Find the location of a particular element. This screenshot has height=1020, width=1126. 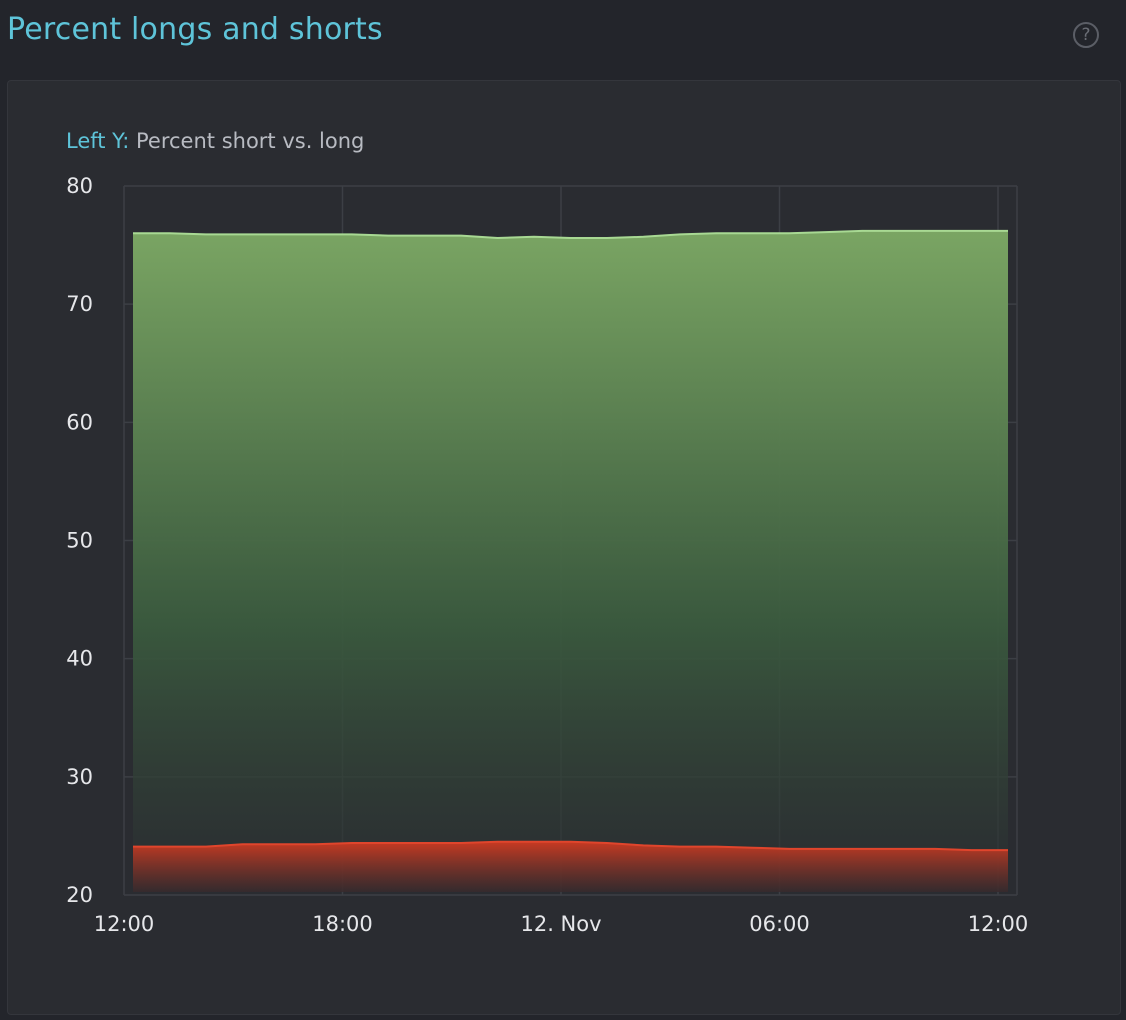

y-tick-labels: 80 70 60 50 40 30 20 is located at coordinates (79, 540).